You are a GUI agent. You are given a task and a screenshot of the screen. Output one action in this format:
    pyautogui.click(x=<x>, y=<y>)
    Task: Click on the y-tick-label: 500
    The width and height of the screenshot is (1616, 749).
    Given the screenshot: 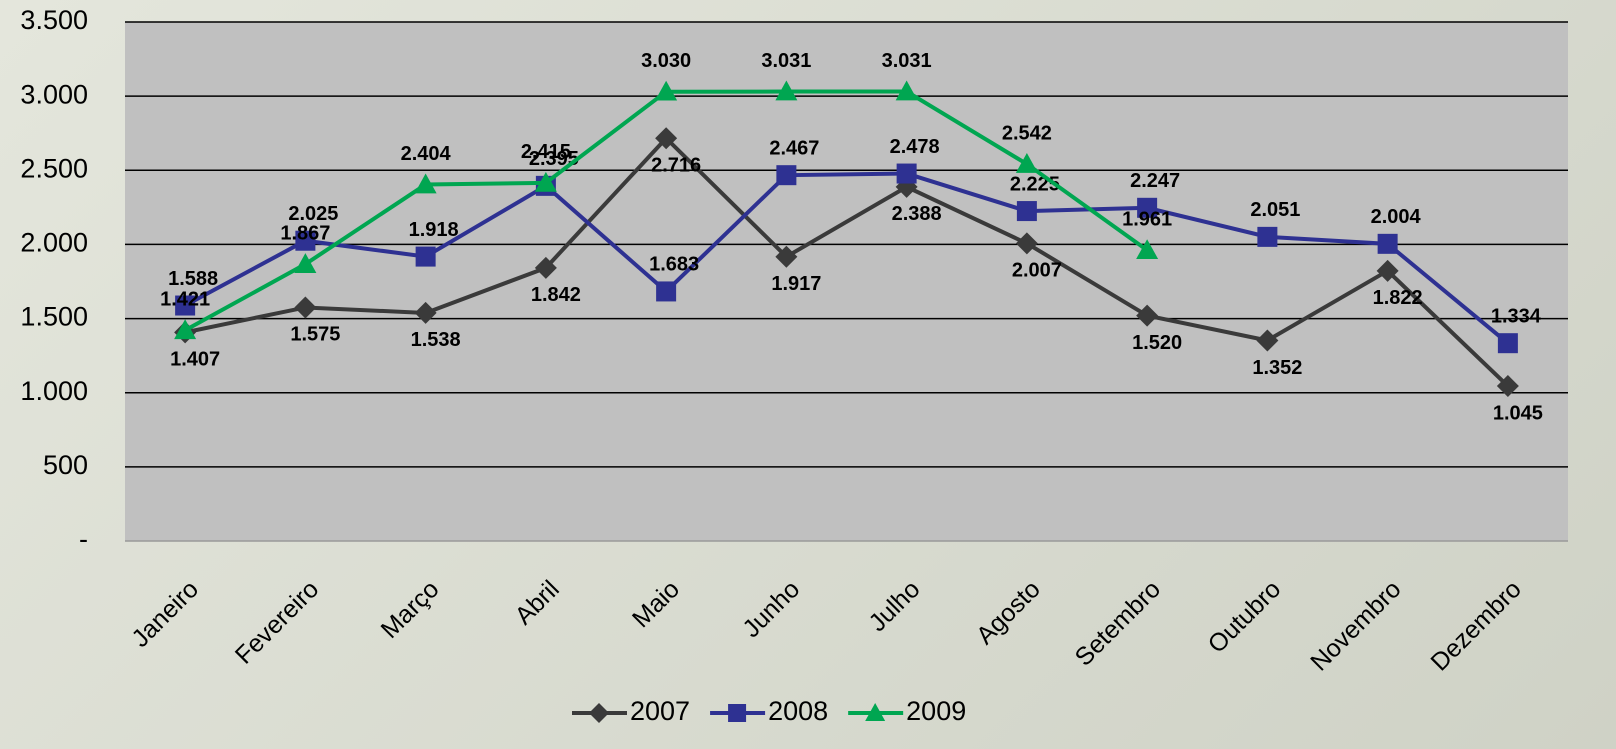 What is the action you would take?
    pyautogui.click(x=65, y=465)
    